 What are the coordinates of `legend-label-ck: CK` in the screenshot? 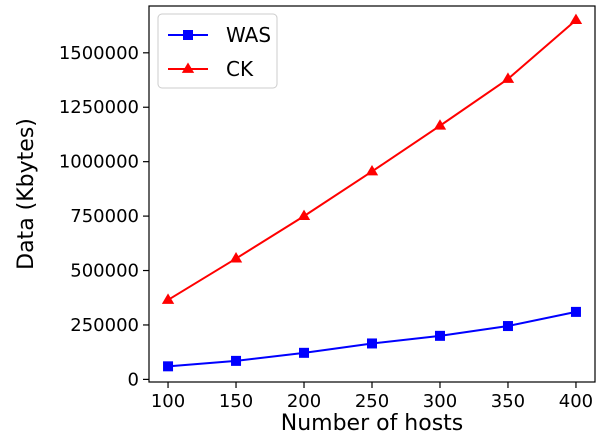 It's located at (240, 69).